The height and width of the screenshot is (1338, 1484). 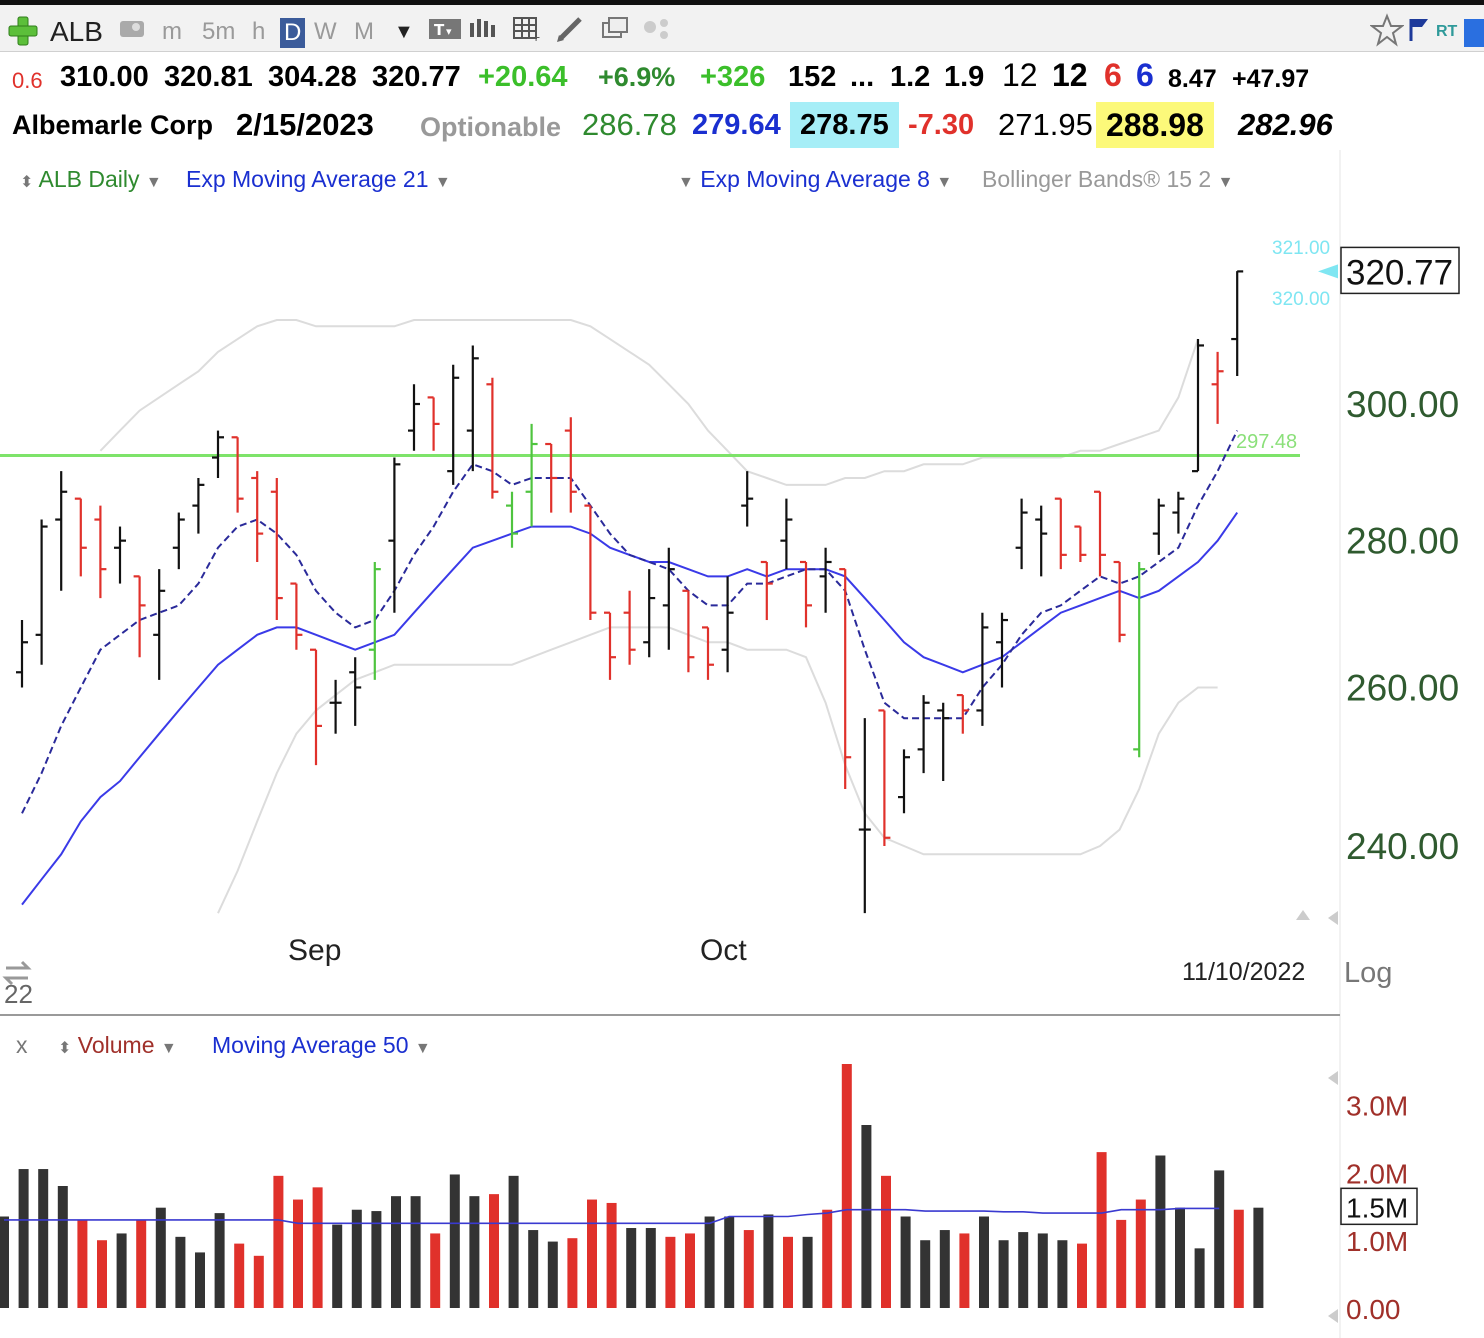 What do you see at coordinates (649, 402) in the screenshot?
I see `bollinger-upper-band` at bounding box center [649, 402].